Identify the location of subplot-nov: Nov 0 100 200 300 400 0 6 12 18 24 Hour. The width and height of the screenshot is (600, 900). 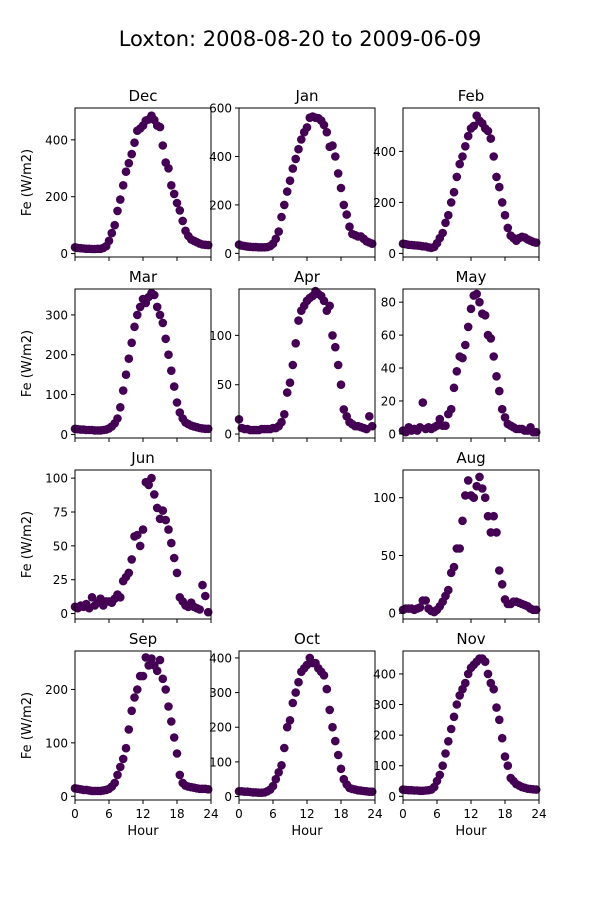
(460, 734).